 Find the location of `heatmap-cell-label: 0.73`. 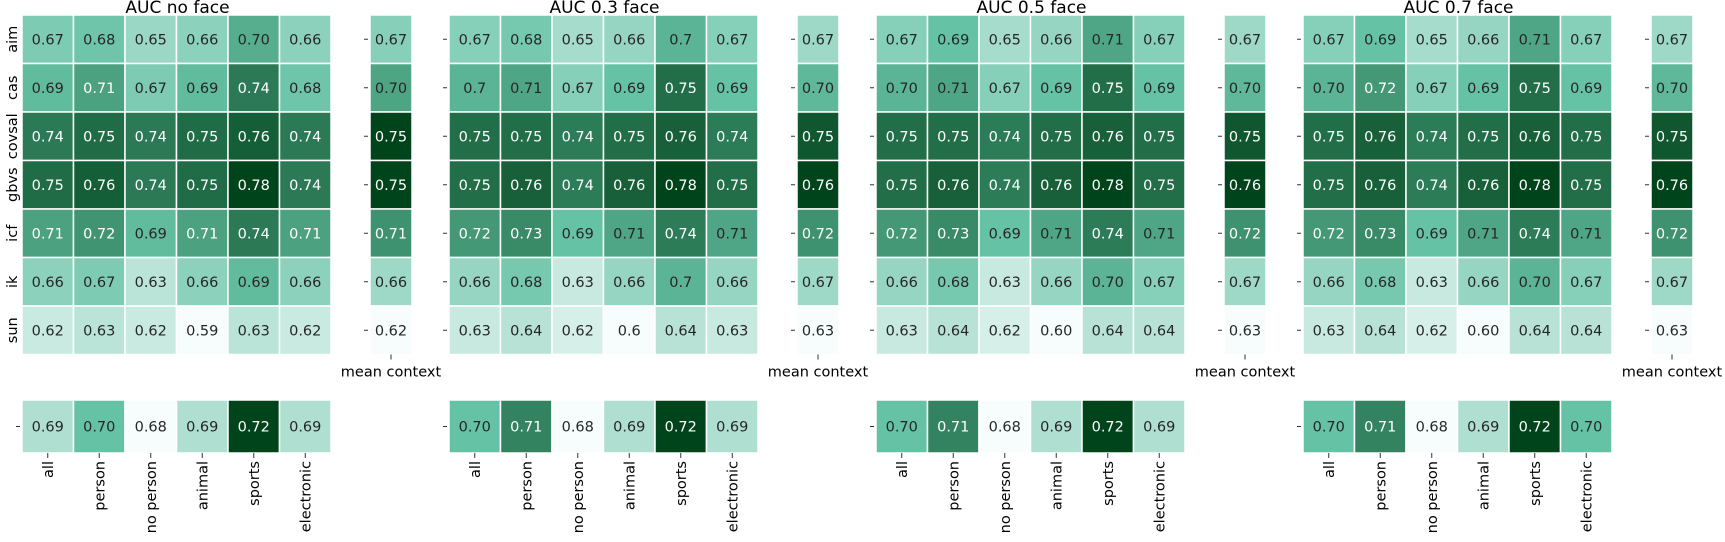

heatmap-cell-label: 0.73 is located at coordinates (953, 234).